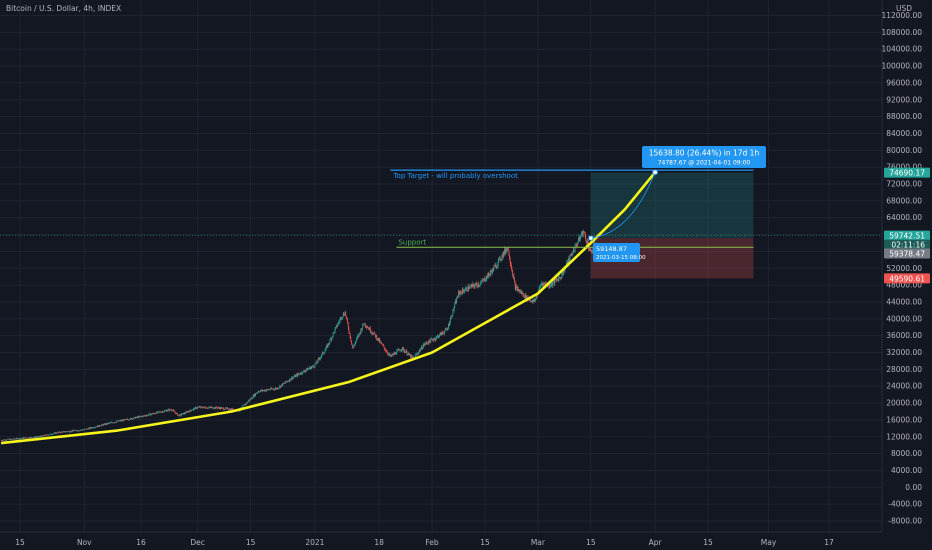 Image resolution: width=932 pixels, height=550 pixels. Describe the element at coordinates (441, 539) in the screenshot. I see `time-axis: 15 Nov 16 Dec 15 2021 18 Feb 15 Mar 15 Apr 15 May 17` at that location.